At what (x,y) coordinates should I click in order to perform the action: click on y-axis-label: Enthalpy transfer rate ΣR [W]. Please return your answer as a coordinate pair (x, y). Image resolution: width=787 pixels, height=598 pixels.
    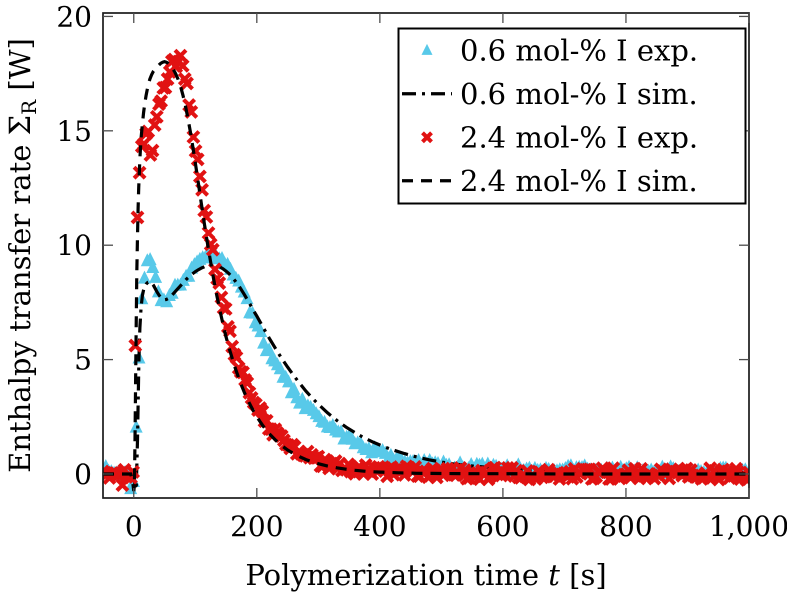
    Looking at the image, I should click on (22, 255).